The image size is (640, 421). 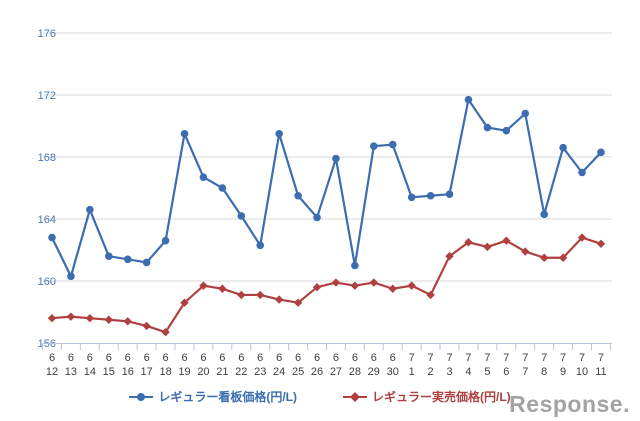 What do you see at coordinates (241, 372) in the screenshot?
I see `x-tick-day: 22` at bounding box center [241, 372].